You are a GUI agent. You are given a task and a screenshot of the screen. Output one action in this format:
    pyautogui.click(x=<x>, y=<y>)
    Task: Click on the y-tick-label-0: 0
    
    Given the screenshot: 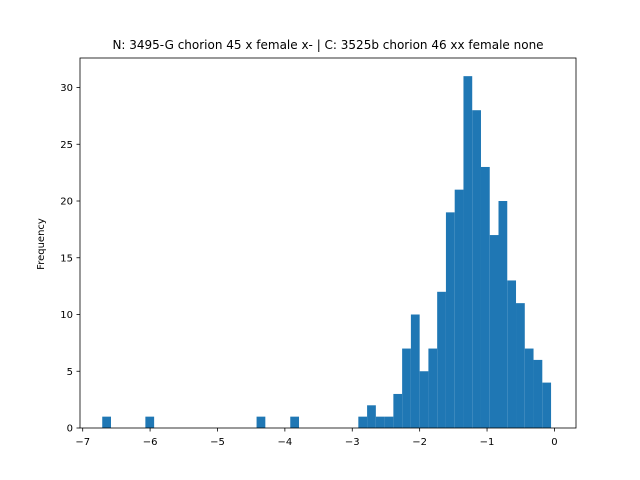 What is the action you would take?
    pyautogui.click(x=70, y=429)
    